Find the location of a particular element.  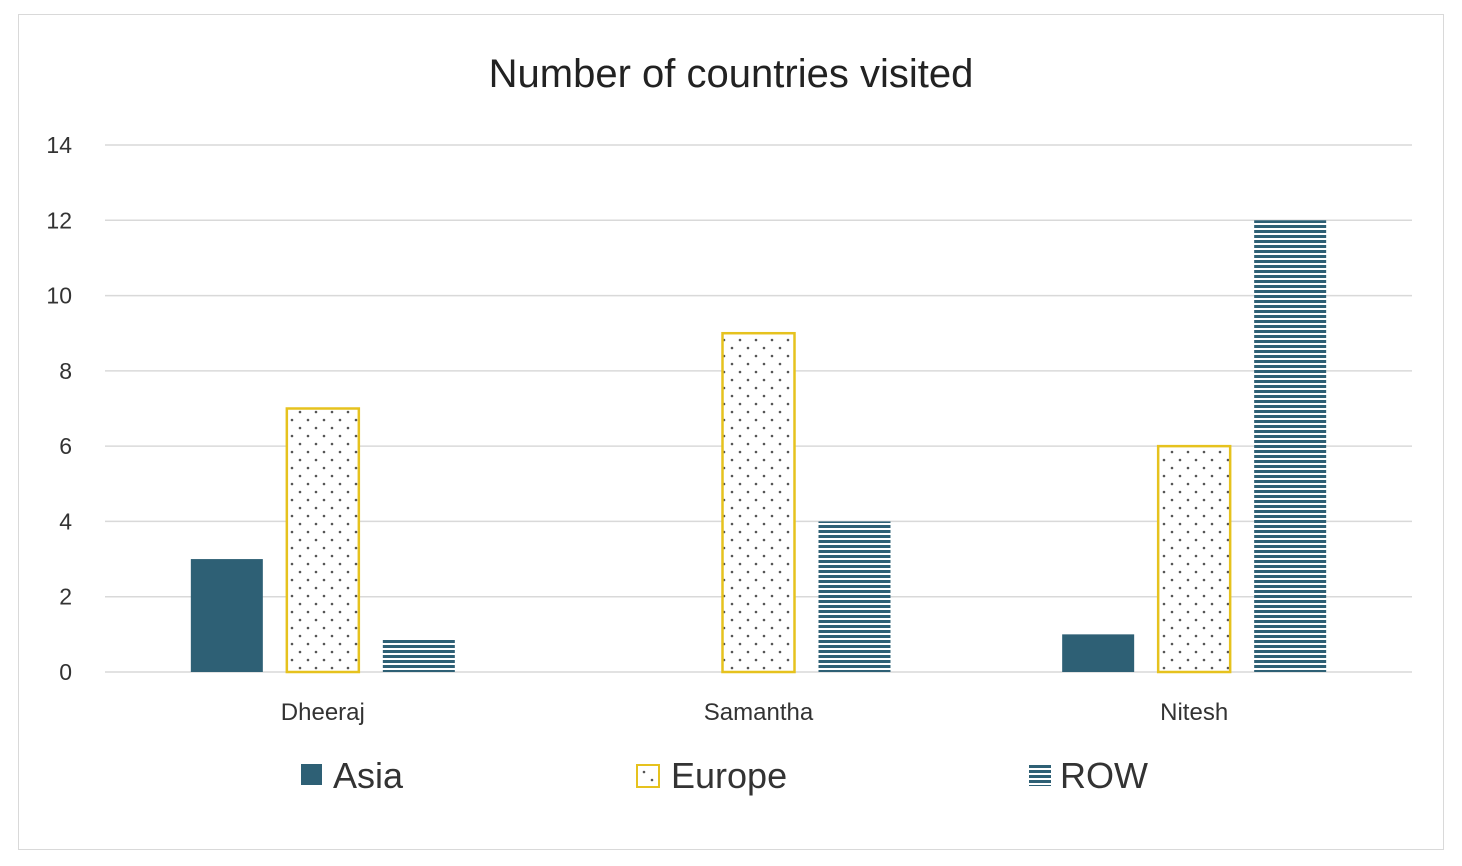

legend: Asia Europe ROW is located at coordinates (724, 775).